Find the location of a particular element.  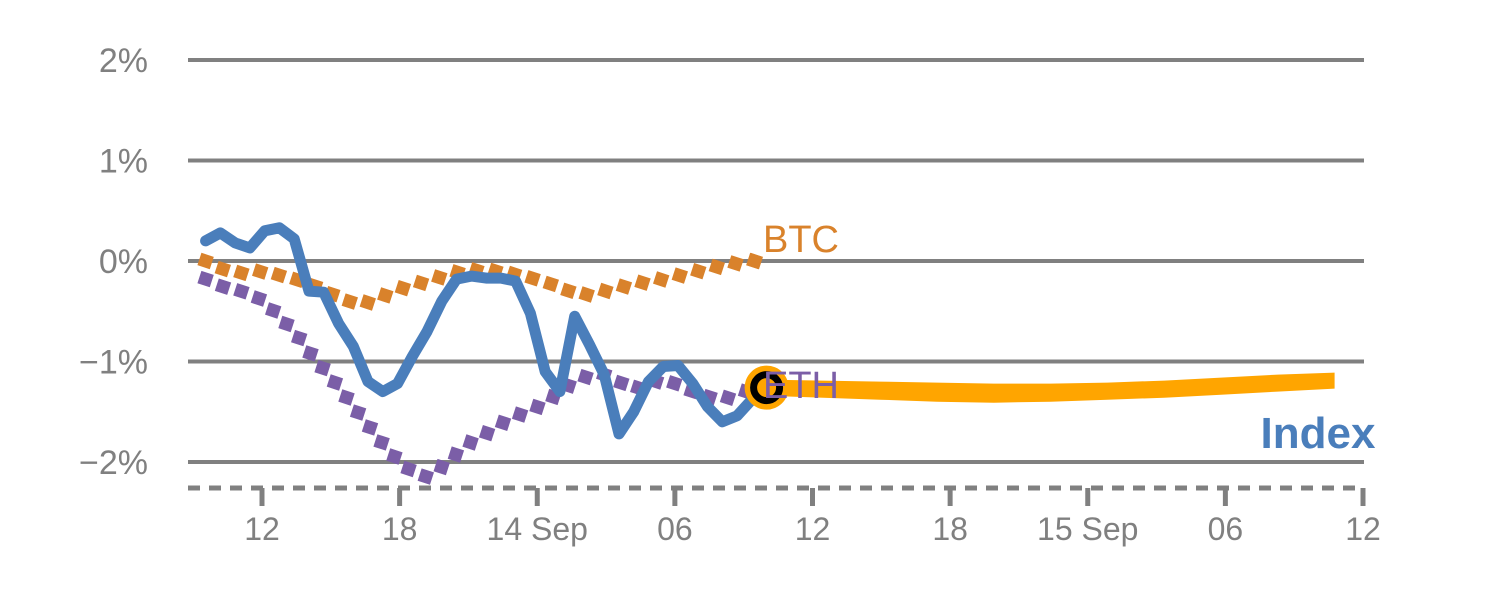

series-index is located at coordinates (486, 331).